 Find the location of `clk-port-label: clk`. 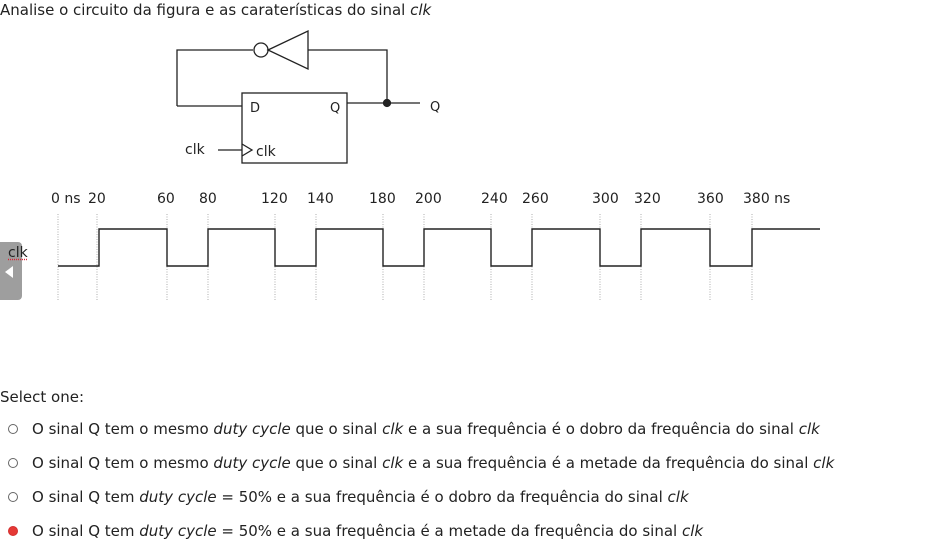

clk-port-label: clk is located at coordinates (266, 152).